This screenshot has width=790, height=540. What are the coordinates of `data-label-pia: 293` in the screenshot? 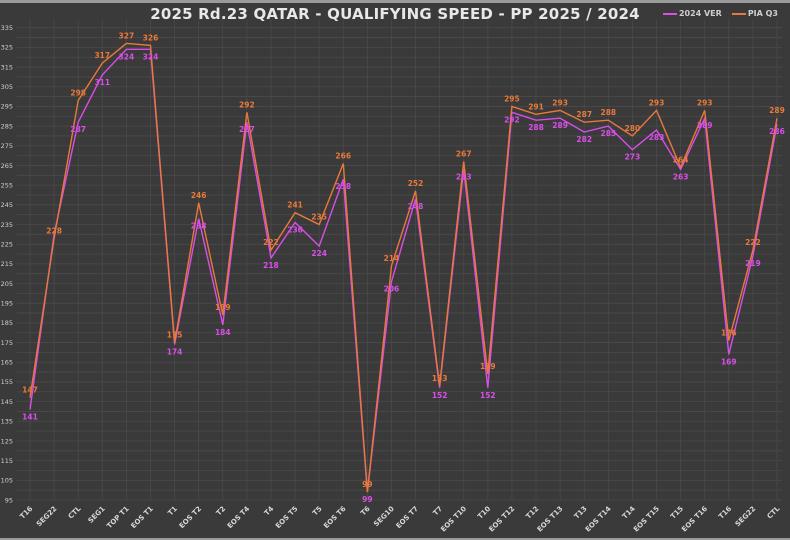 It's located at (705, 102).